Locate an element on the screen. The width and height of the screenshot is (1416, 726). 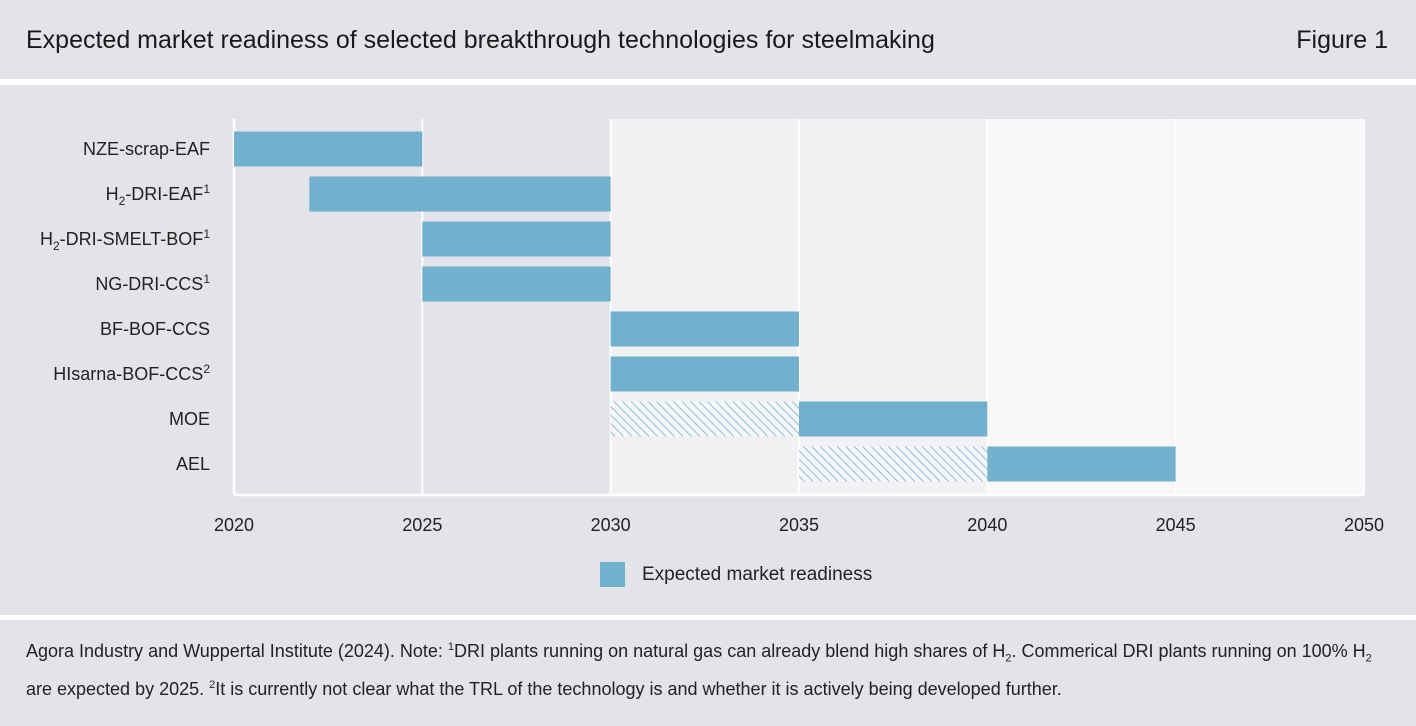
y-tick-label: HIsarna-BOF-CCS2 is located at coordinates (131, 373).